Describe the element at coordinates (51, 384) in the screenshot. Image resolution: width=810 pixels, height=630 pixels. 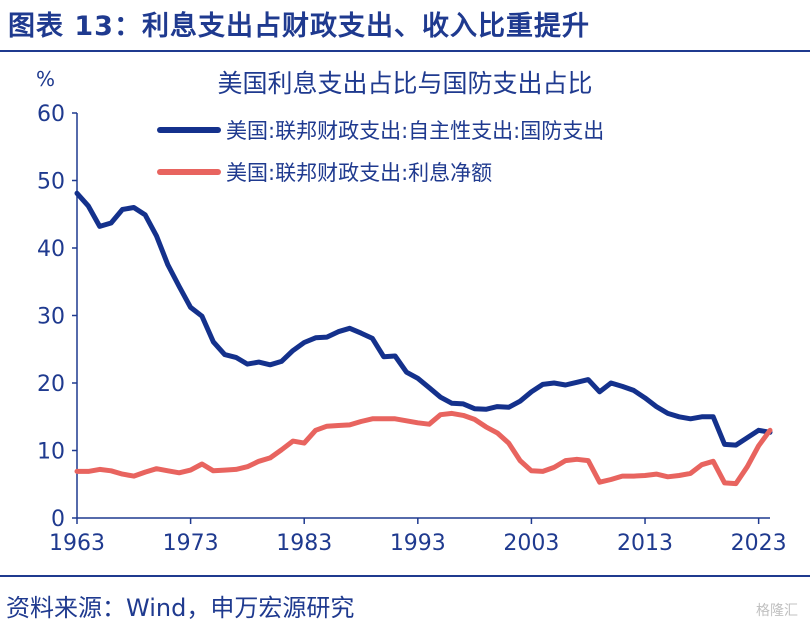
I see `y-tick-label: 20` at that location.